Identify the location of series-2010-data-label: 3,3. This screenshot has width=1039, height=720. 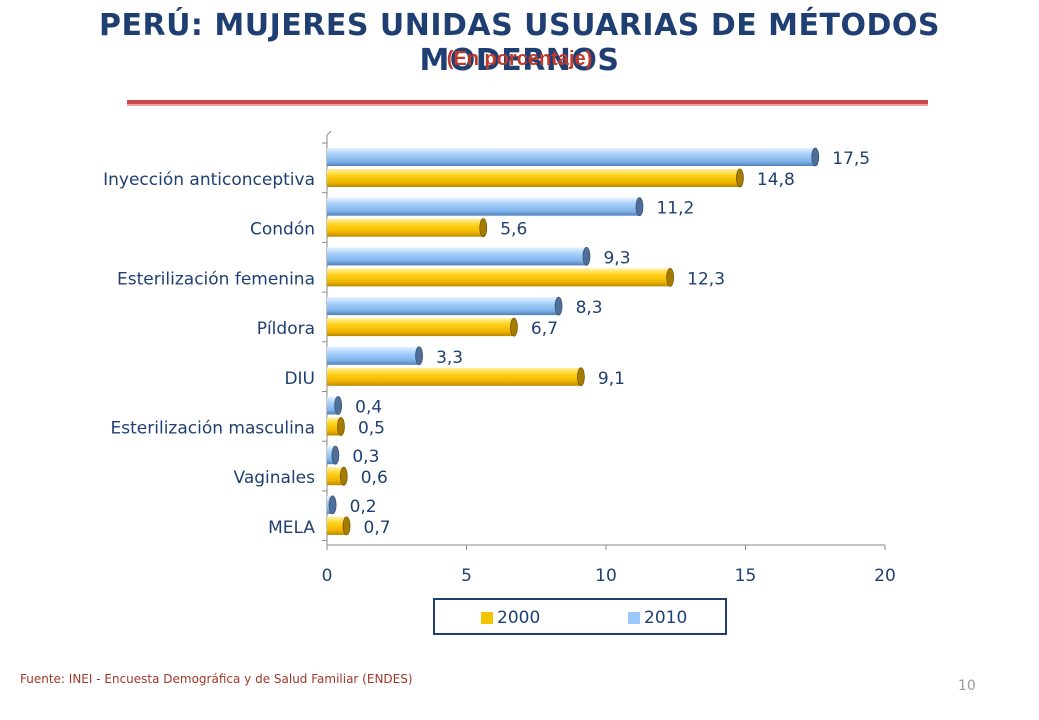
(449, 358).